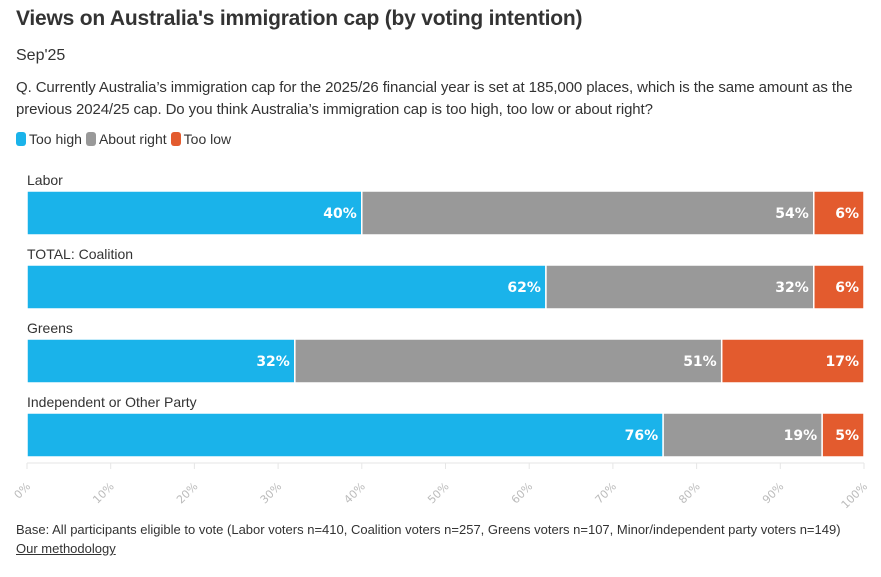  Describe the element at coordinates (271, 493) in the screenshot. I see `x-tick-label: 30%` at that location.